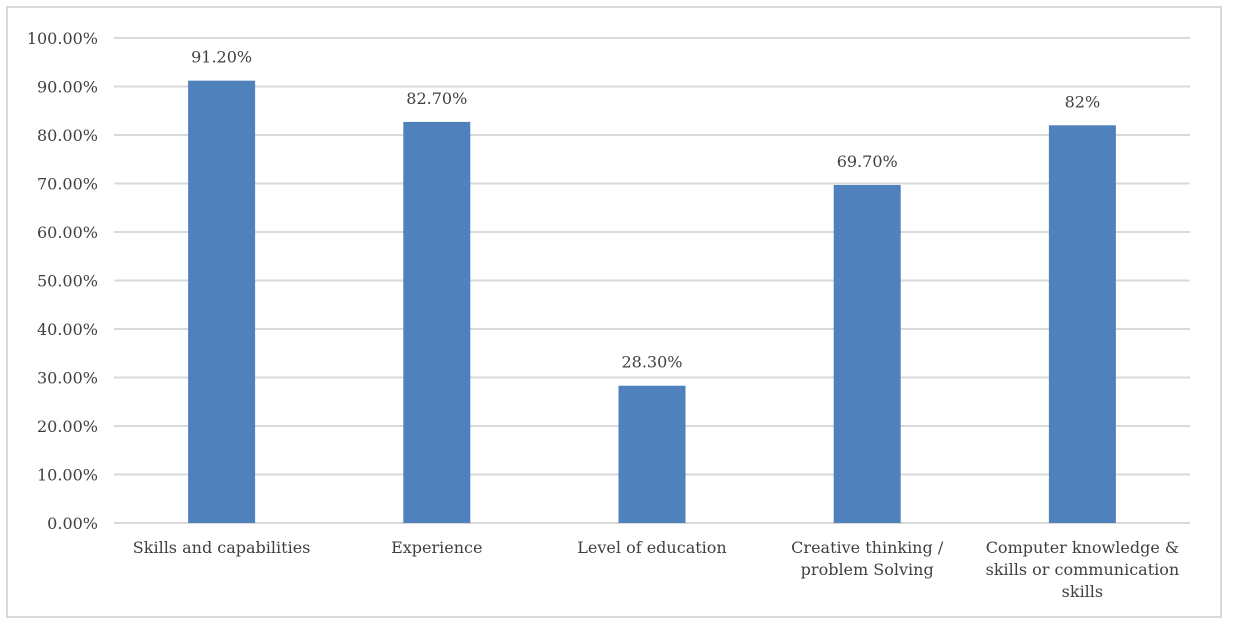 The image size is (1233, 627). What do you see at coordinates (1082, 547) in the screenshot?
I see `category-label-line: Computer knowledge &` at bounding box center [1082, 547].